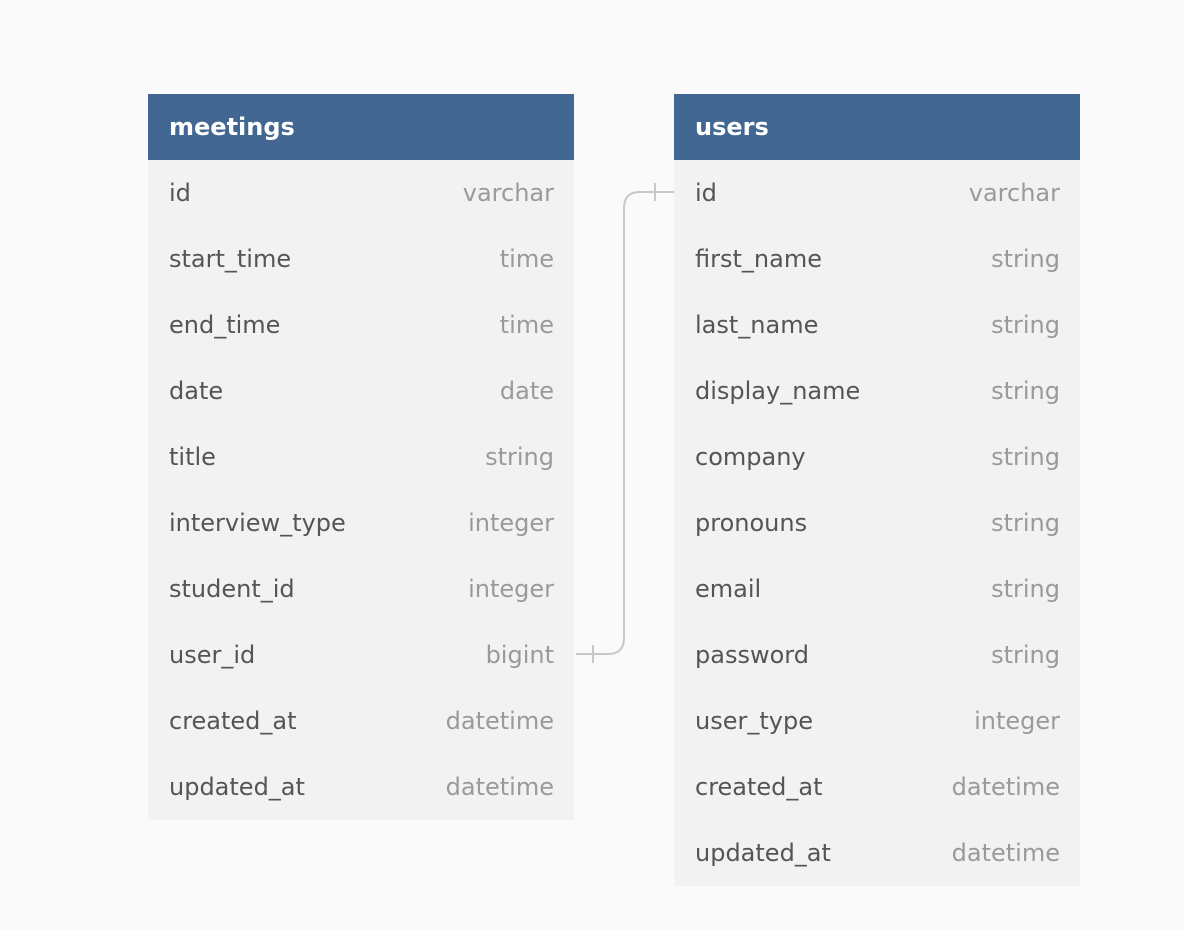  Describe the element at coordinates (192, 457) in the screenshot. I see `field-name: title` at that location.